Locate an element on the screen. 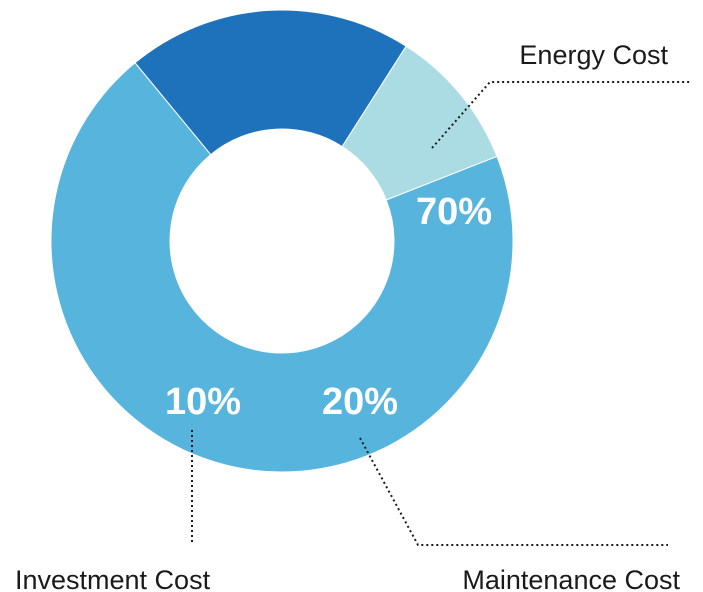 Image resolution: width=703 pixels, height=592 pixels. callout-label-maintenance: Maintenance Cost is located at coordinates (571, 578).